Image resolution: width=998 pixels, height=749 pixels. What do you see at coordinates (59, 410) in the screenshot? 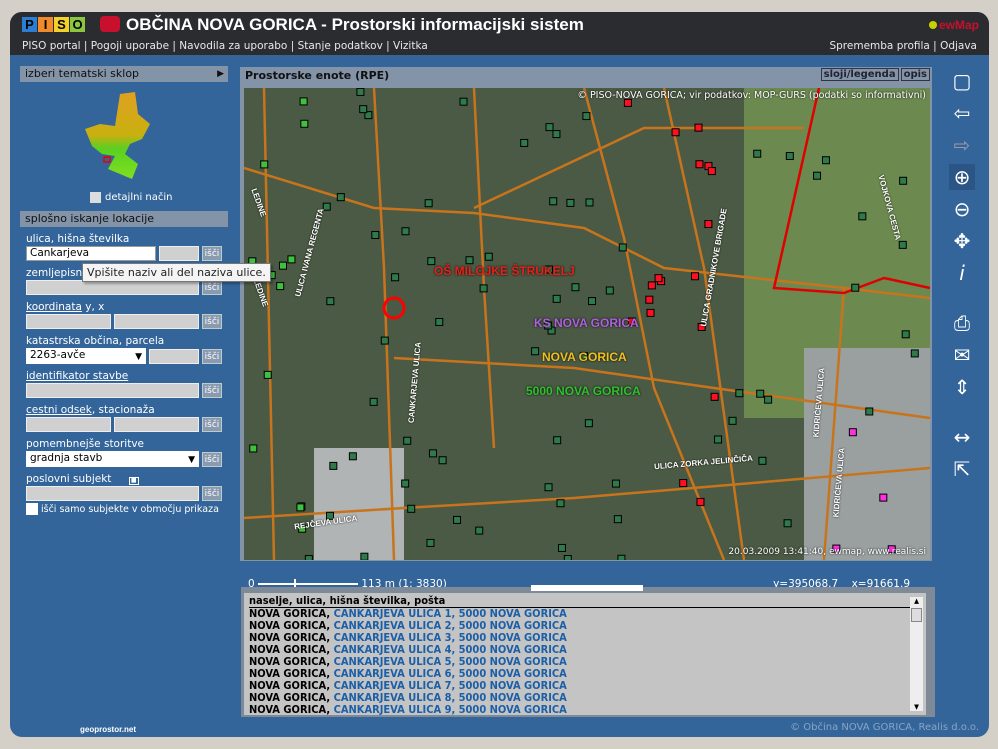
I see `road-section-link: cestni odsek` at bounding box center [59, 410].